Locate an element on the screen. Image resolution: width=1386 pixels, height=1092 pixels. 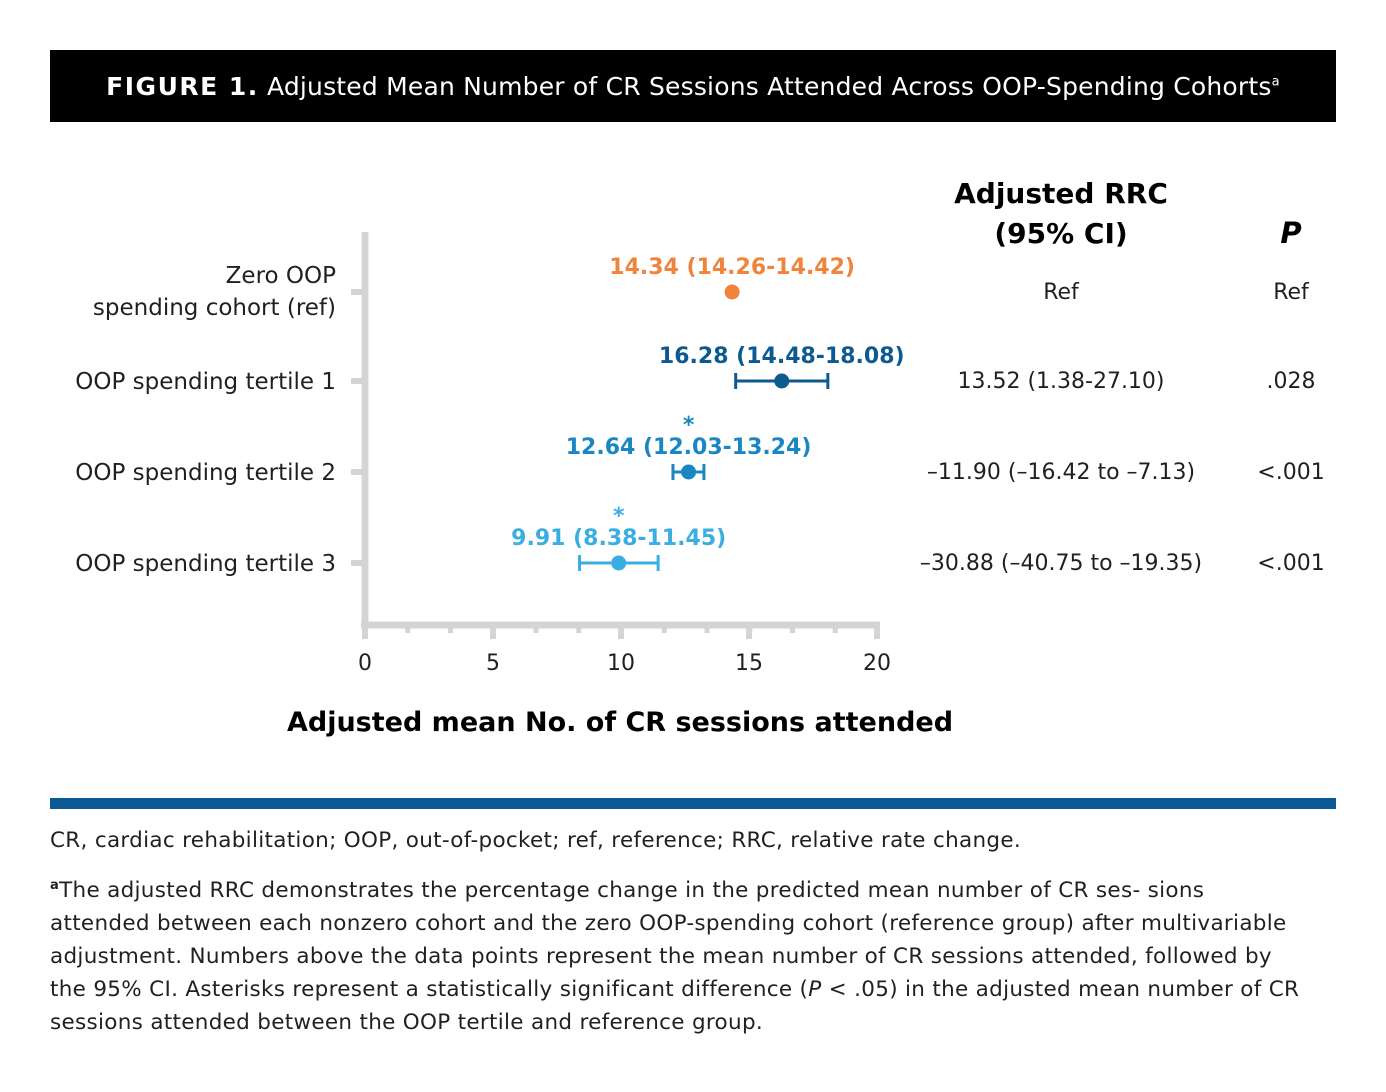
p-value-1: Ref is located at coordinates (1291, 292).